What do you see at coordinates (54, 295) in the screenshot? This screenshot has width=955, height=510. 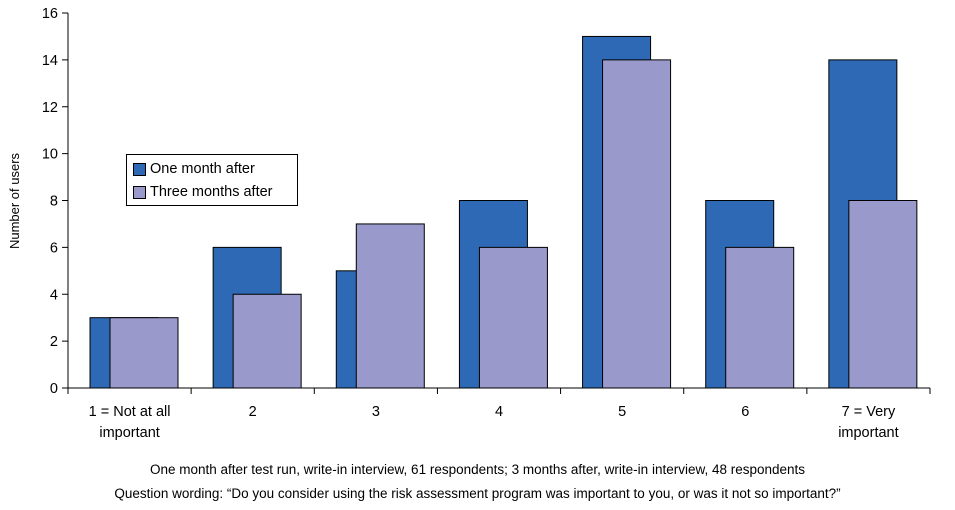 I see `y-tick-label: 4` at bounding box center [54, 295].